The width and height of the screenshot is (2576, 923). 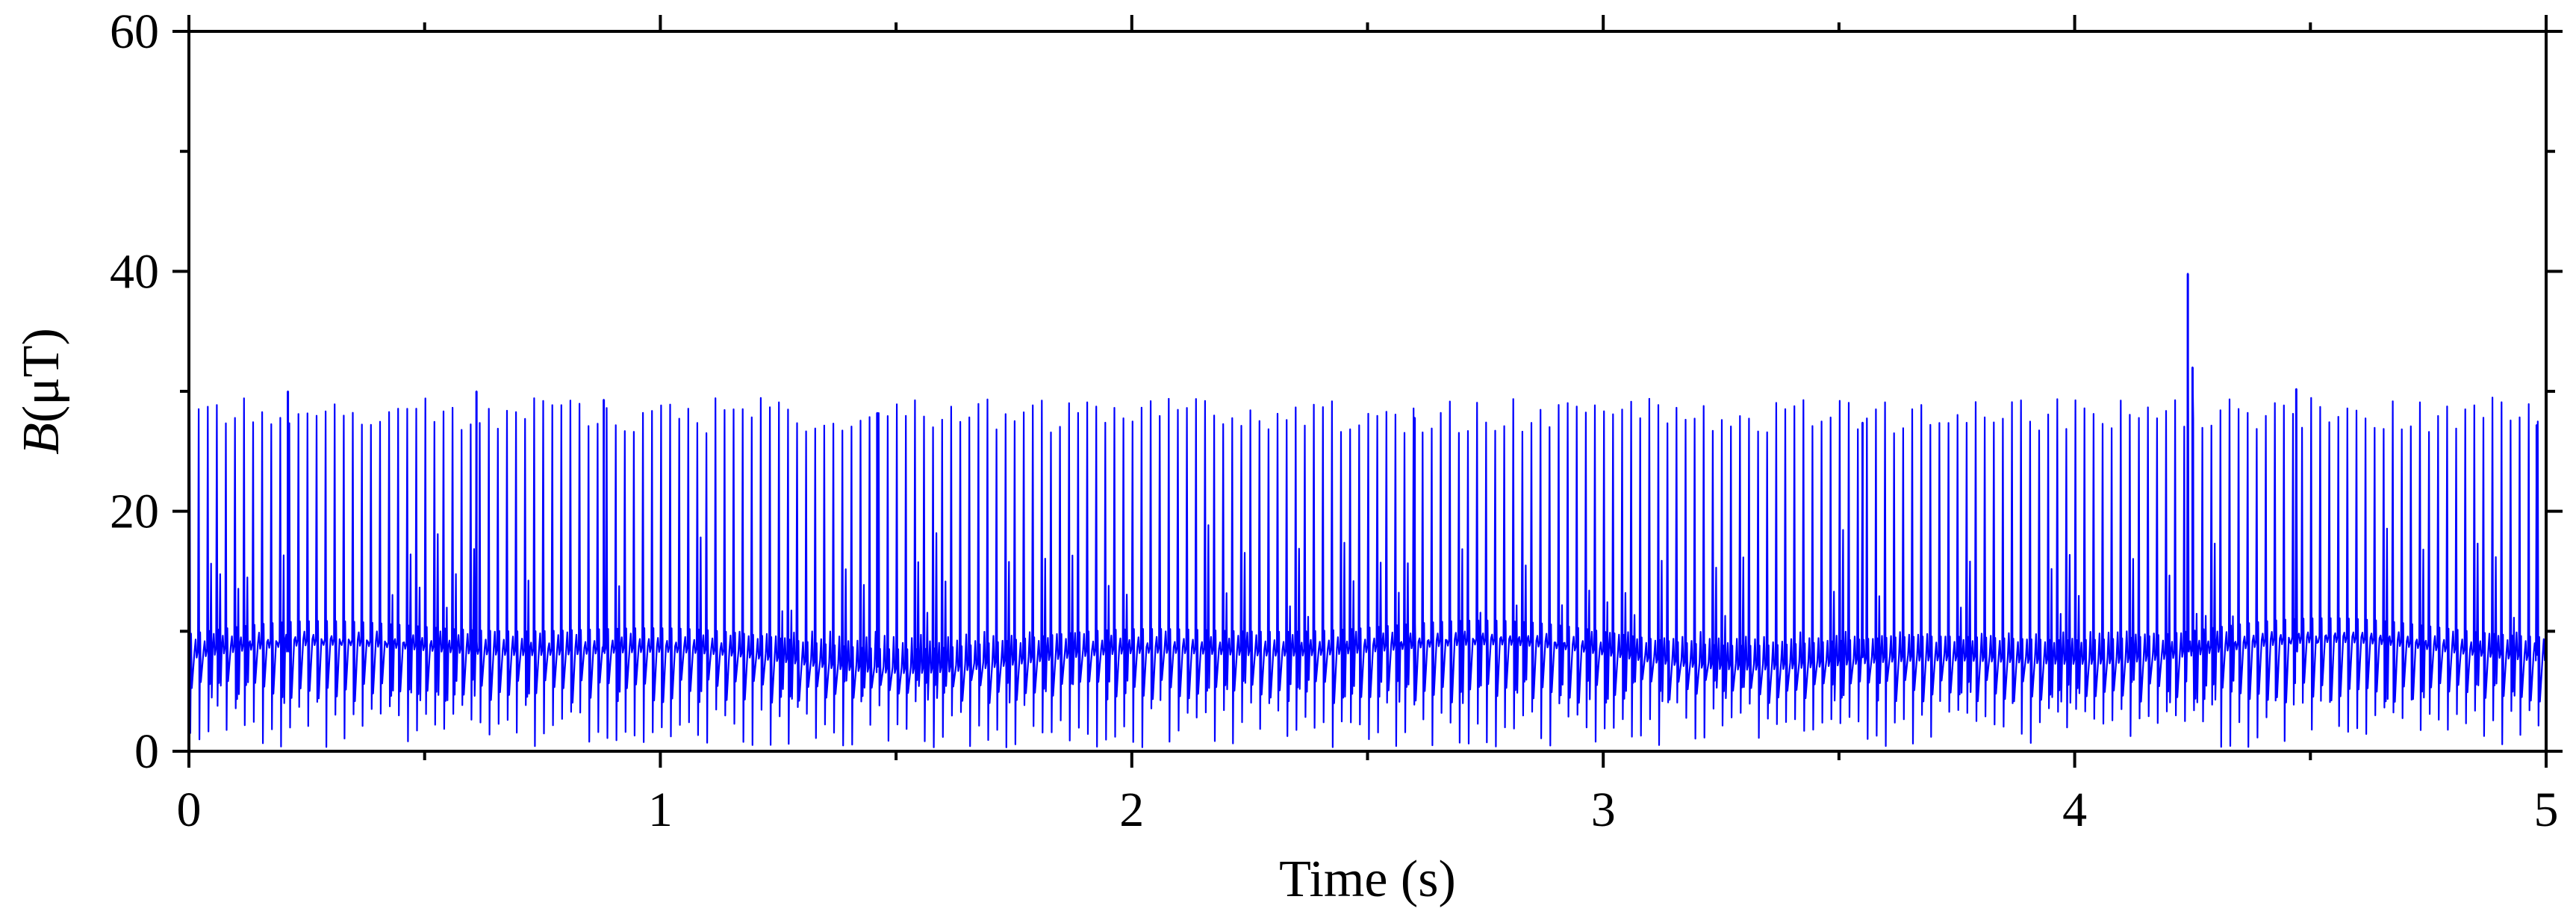 I want to click on y-axis-symbol: B, so click(x=41, y=439).